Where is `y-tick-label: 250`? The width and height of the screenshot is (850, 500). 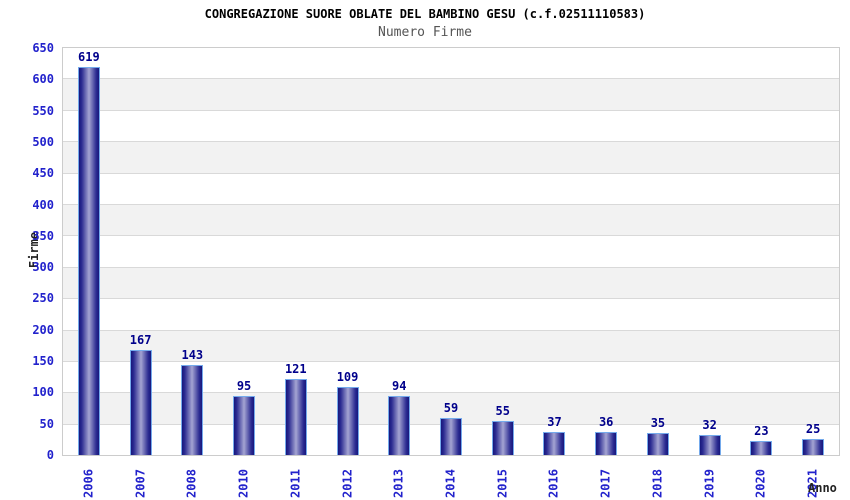 y-tick-label: 250 is located at coordinates (43, 298).